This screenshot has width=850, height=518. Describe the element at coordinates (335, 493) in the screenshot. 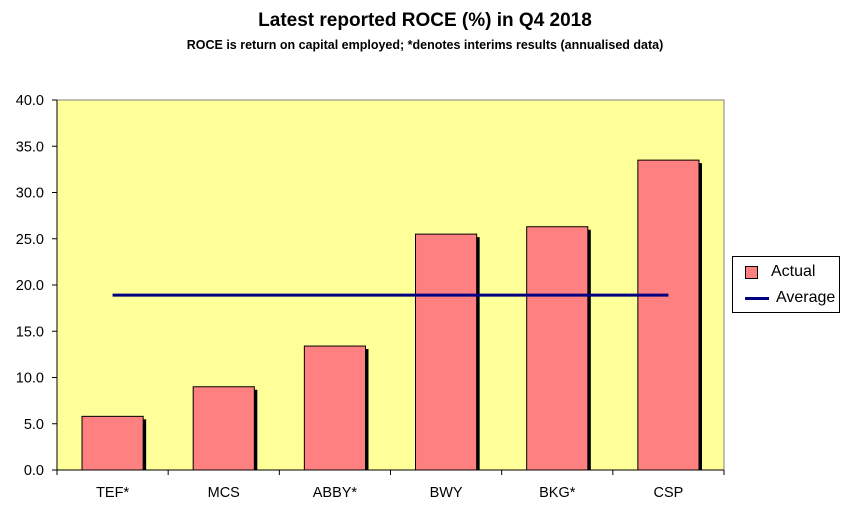

I see `x-tick-label: ABBY*` at that location.